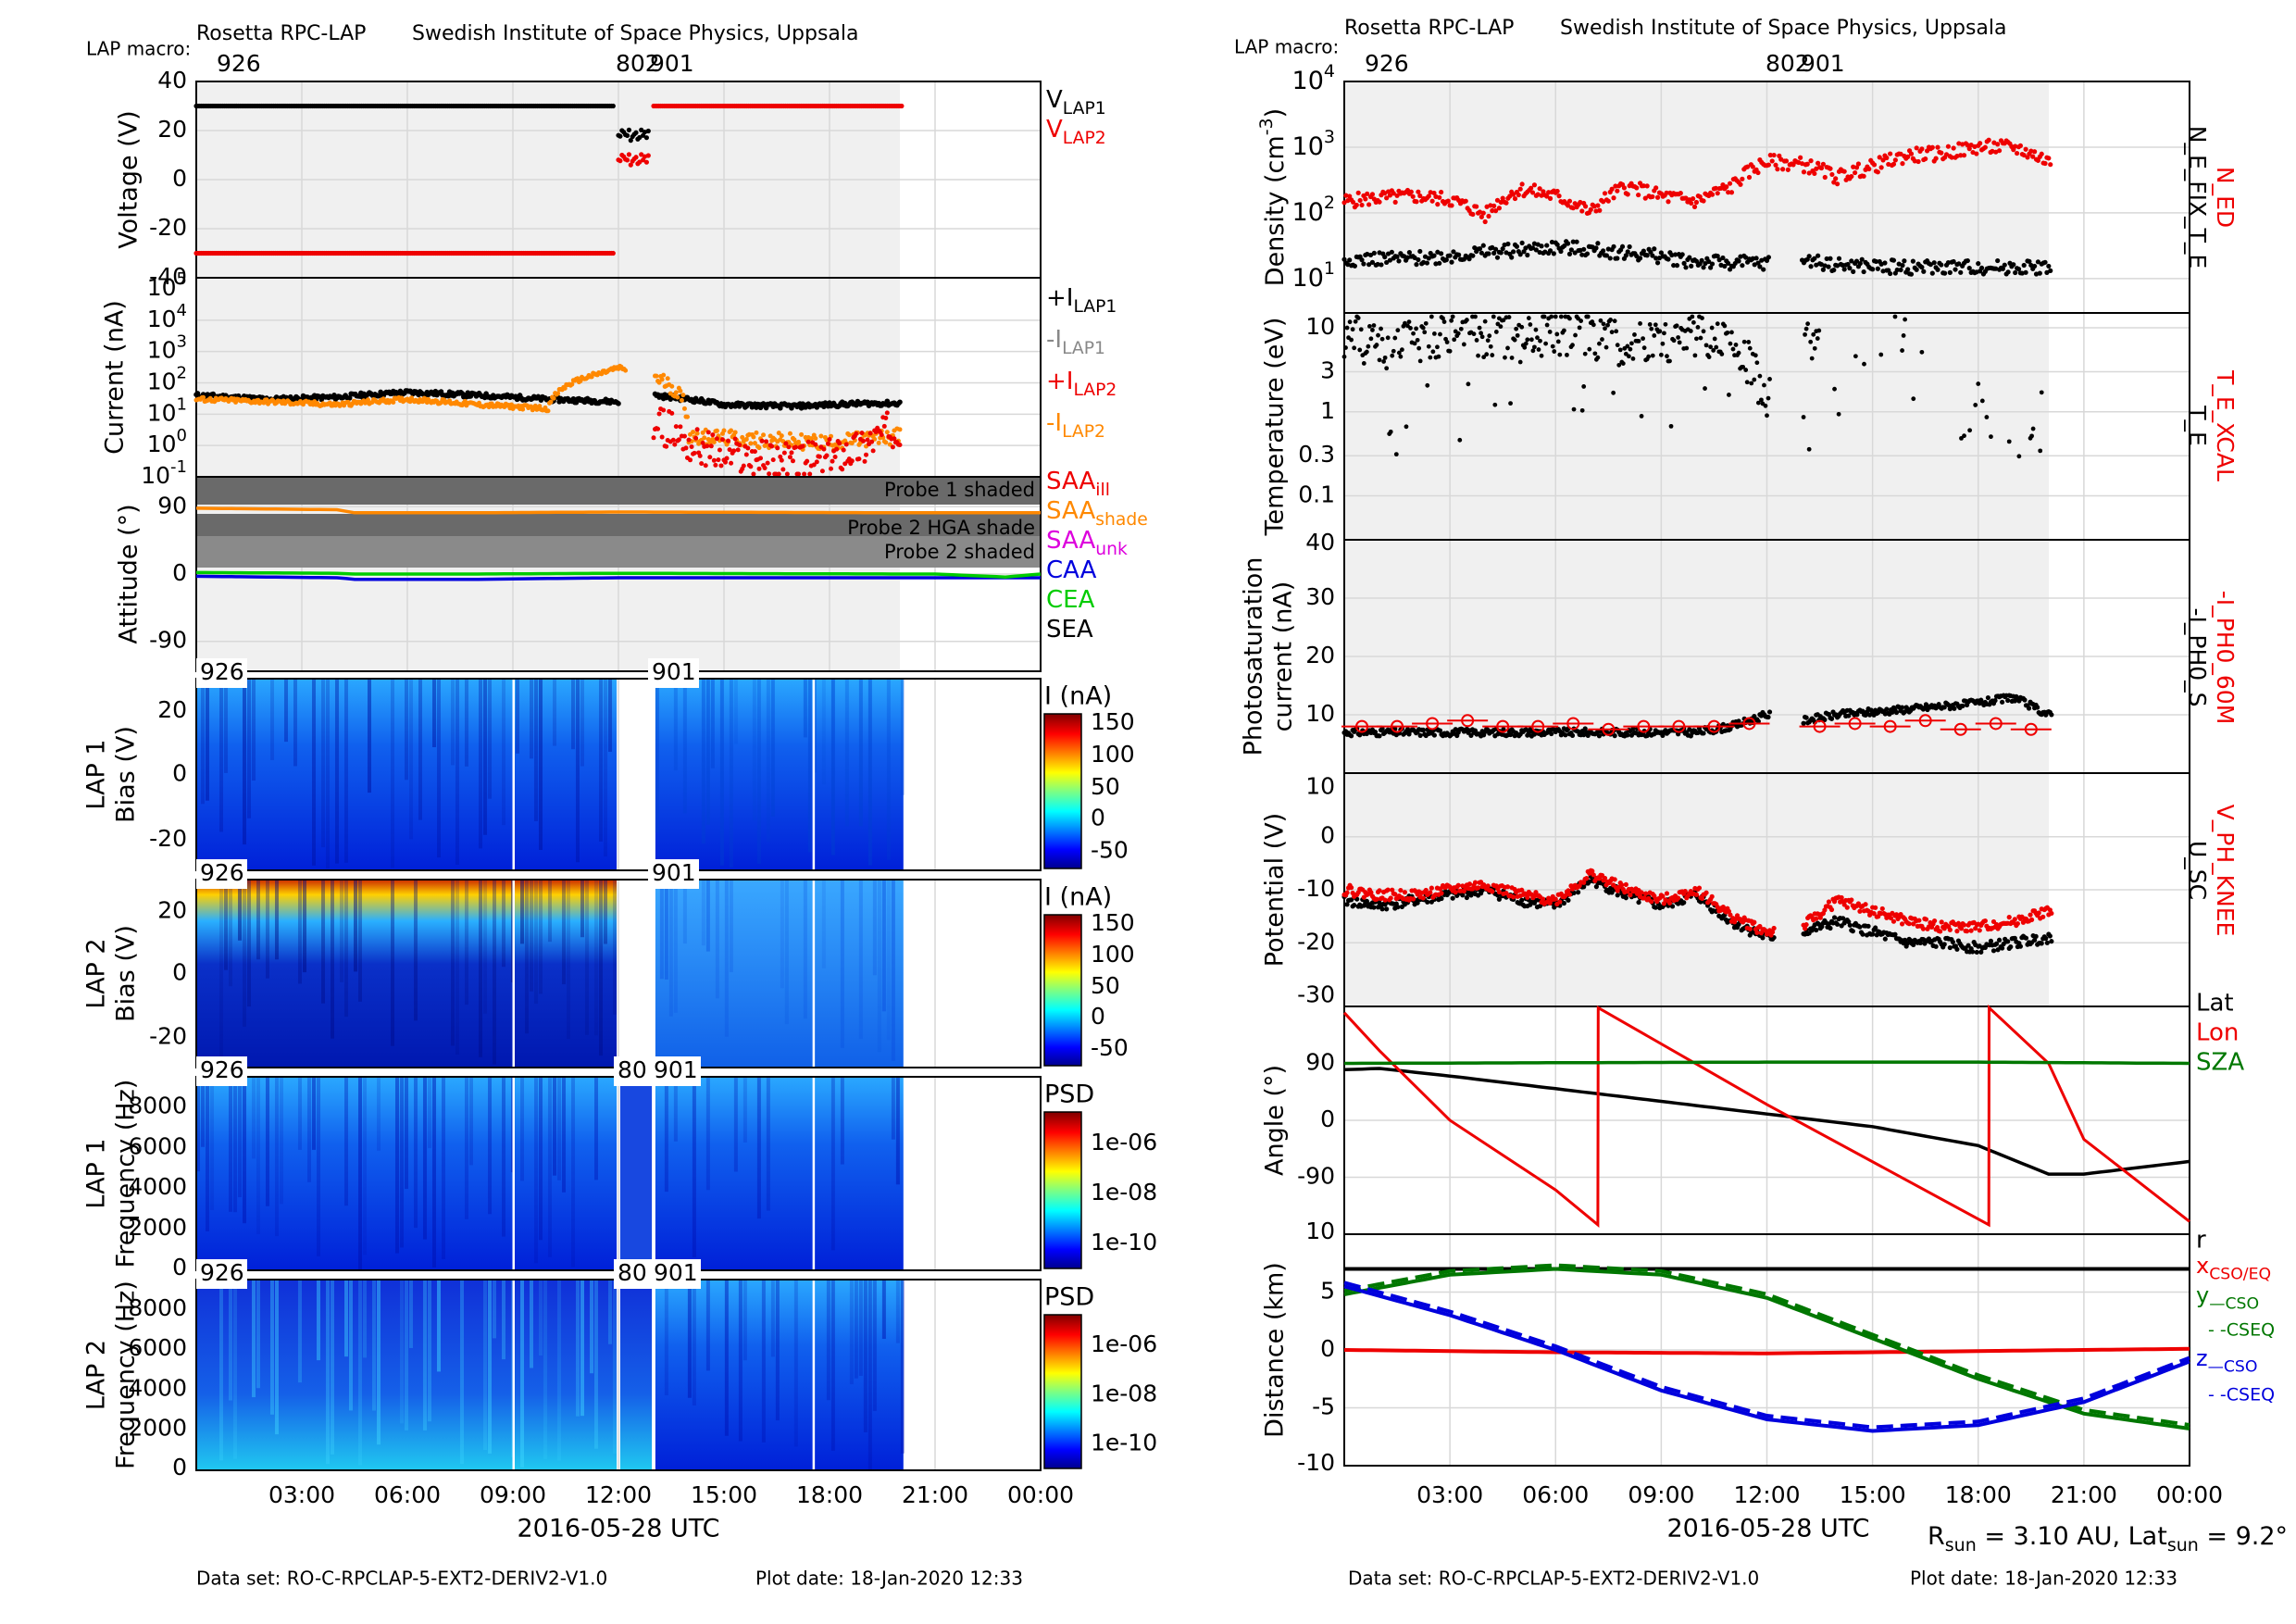 Image resolution: width=2296 pixels, height=1624 pixels. What do you see at coordinates (221, 1274) in the screenshot?
I see `segment-tag-bg` at bounding box center [221, 1274].